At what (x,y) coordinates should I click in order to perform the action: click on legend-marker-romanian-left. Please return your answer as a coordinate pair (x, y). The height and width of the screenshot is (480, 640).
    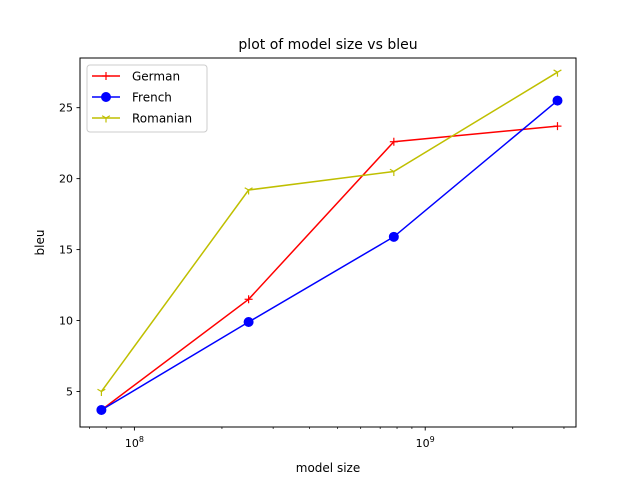
    Looking at the image, I should click on (104, 117).